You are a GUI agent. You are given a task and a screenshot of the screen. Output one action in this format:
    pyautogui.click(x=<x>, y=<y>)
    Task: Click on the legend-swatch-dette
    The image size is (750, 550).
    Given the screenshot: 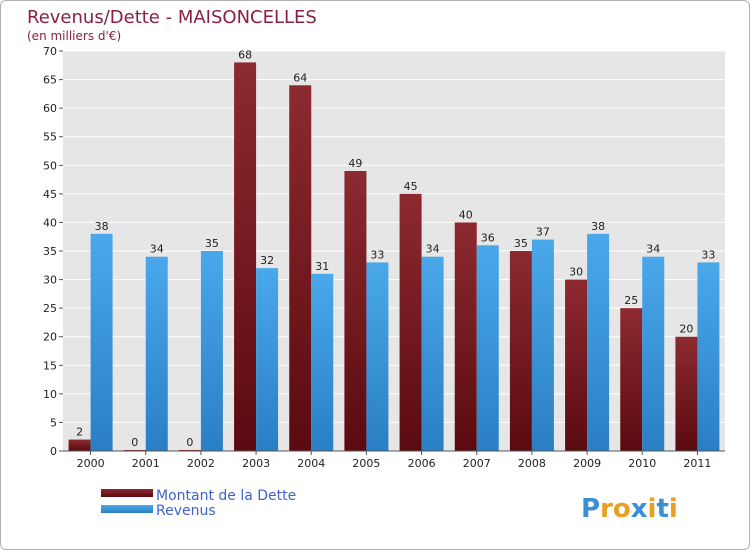 What is the action you would take?
    pyautogui.click(x=127, y=493)
    